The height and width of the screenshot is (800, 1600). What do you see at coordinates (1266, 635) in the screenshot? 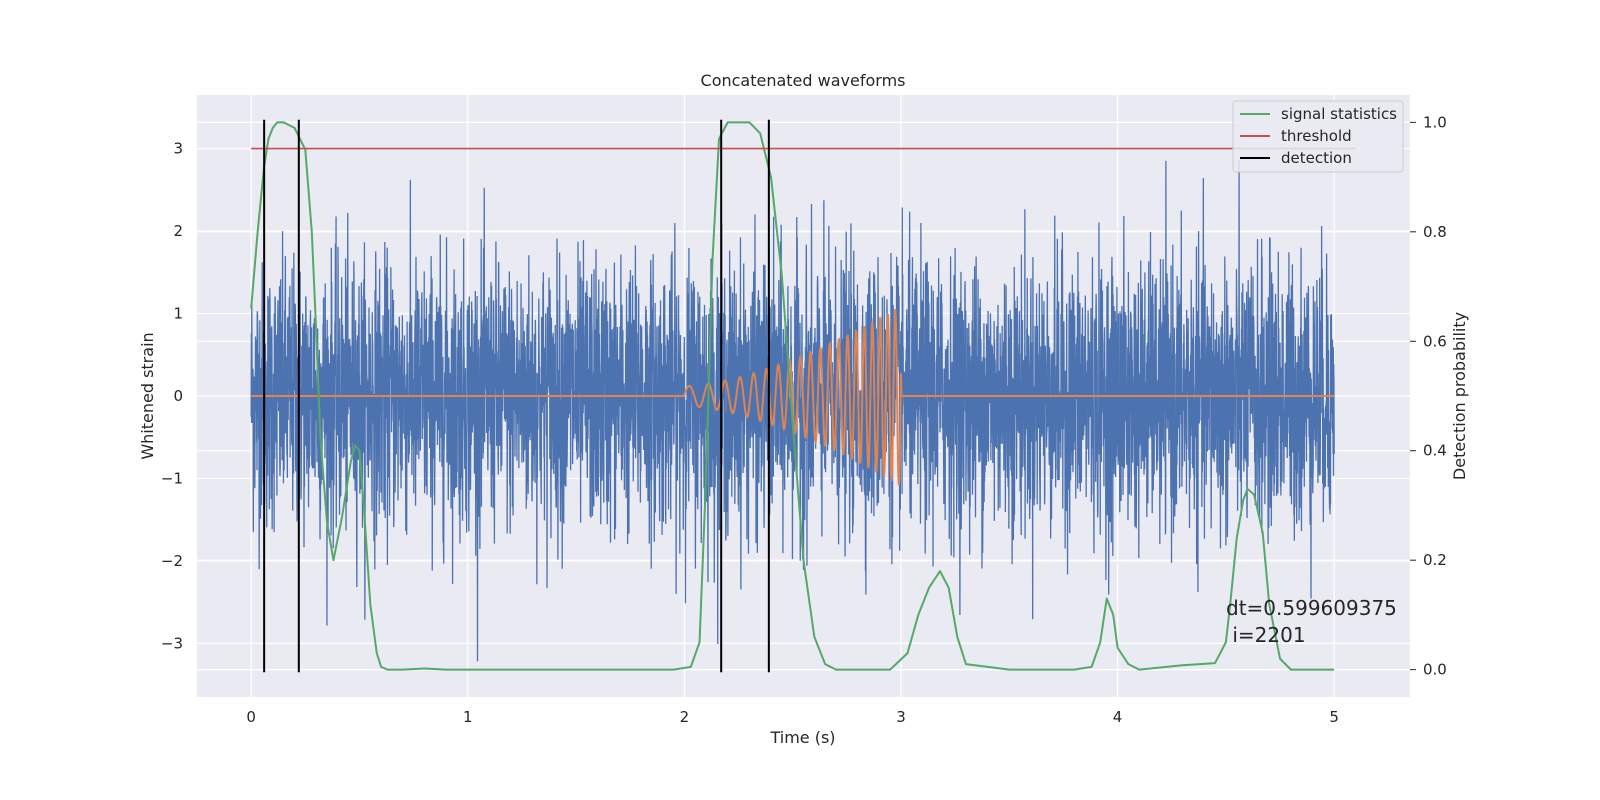
I see `annotation-index: i=2201` at bounding box center [1266, 635].